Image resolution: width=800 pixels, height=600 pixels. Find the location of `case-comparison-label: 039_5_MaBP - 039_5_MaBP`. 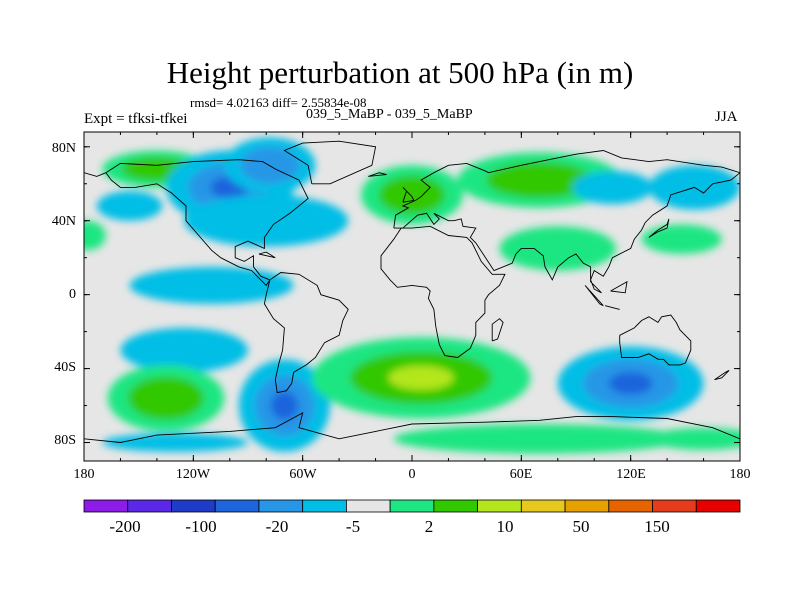

case-comparison-label: 039_5_MaBP - 039_5_MaBP is located at coordinates (389, 114).